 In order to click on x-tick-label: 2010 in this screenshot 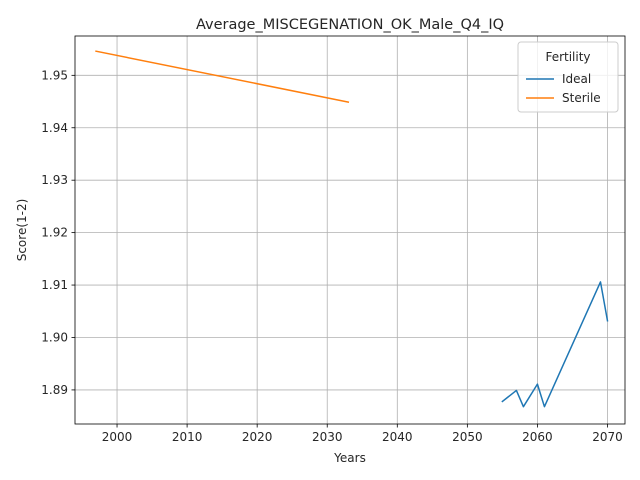, I will do `click(187, 437)`.